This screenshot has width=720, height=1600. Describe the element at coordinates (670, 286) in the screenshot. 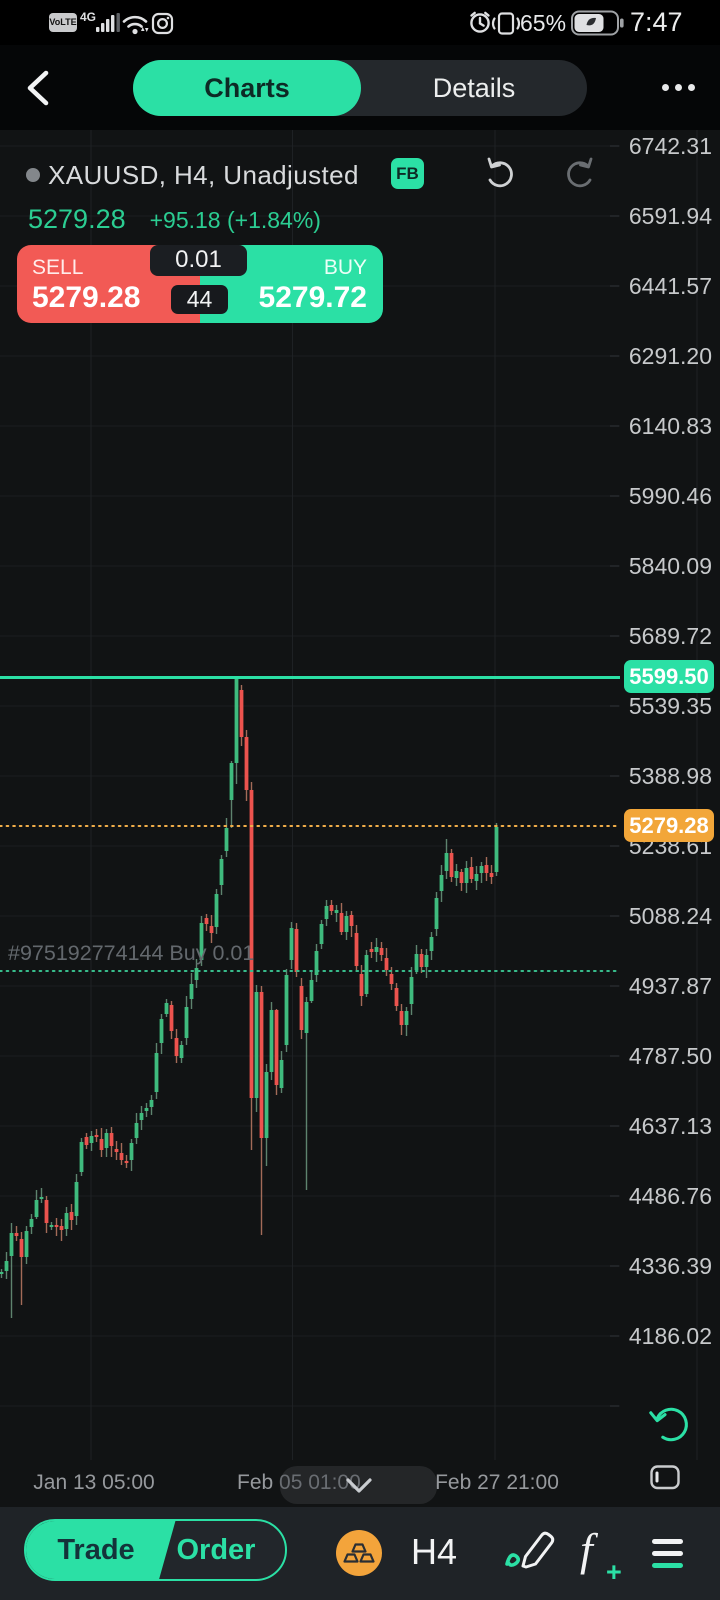

I see `svg-text: 6441.57` at that location.